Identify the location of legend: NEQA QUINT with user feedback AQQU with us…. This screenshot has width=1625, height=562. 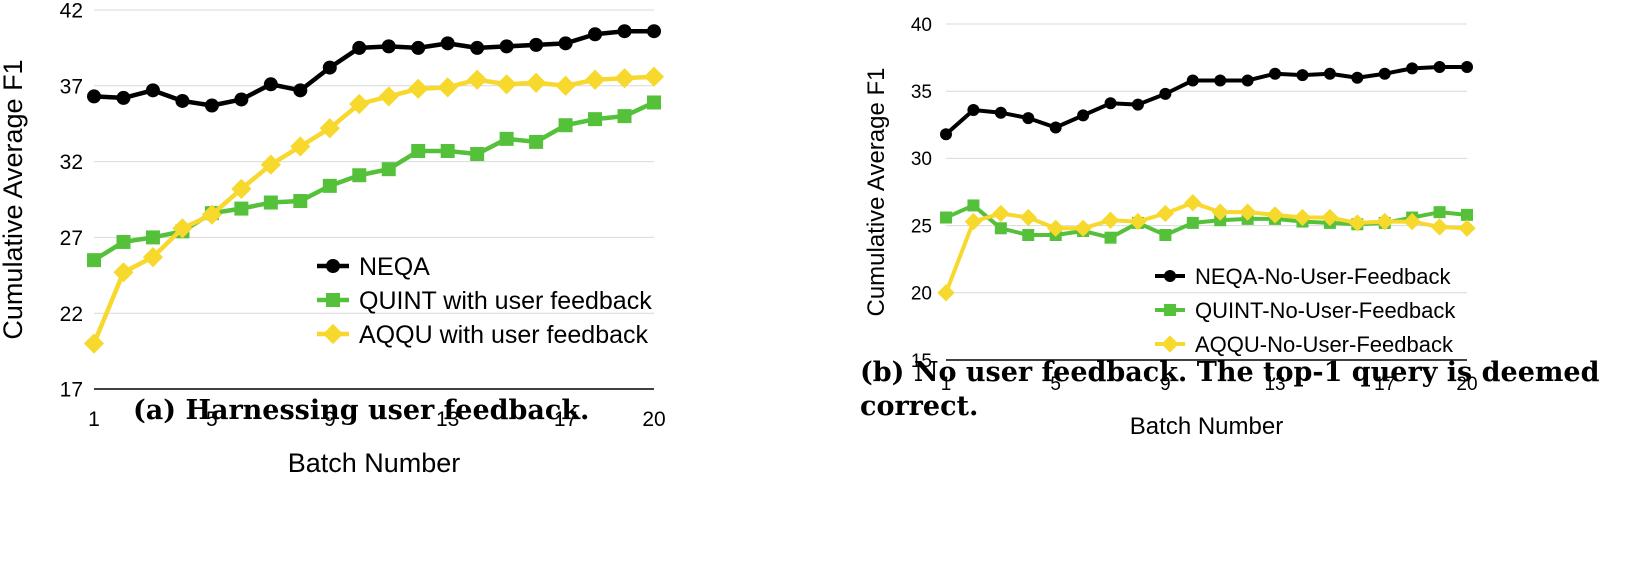
(484, 301).